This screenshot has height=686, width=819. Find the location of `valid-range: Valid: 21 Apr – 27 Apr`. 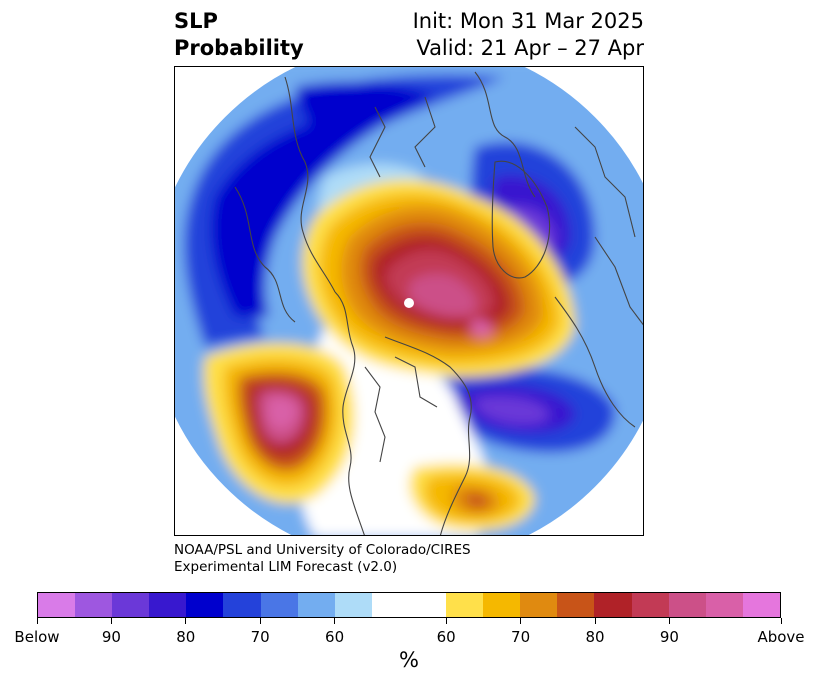

valid-range: Valid: 21 Apr – 27 Apr is located at coordinates (530, 48).